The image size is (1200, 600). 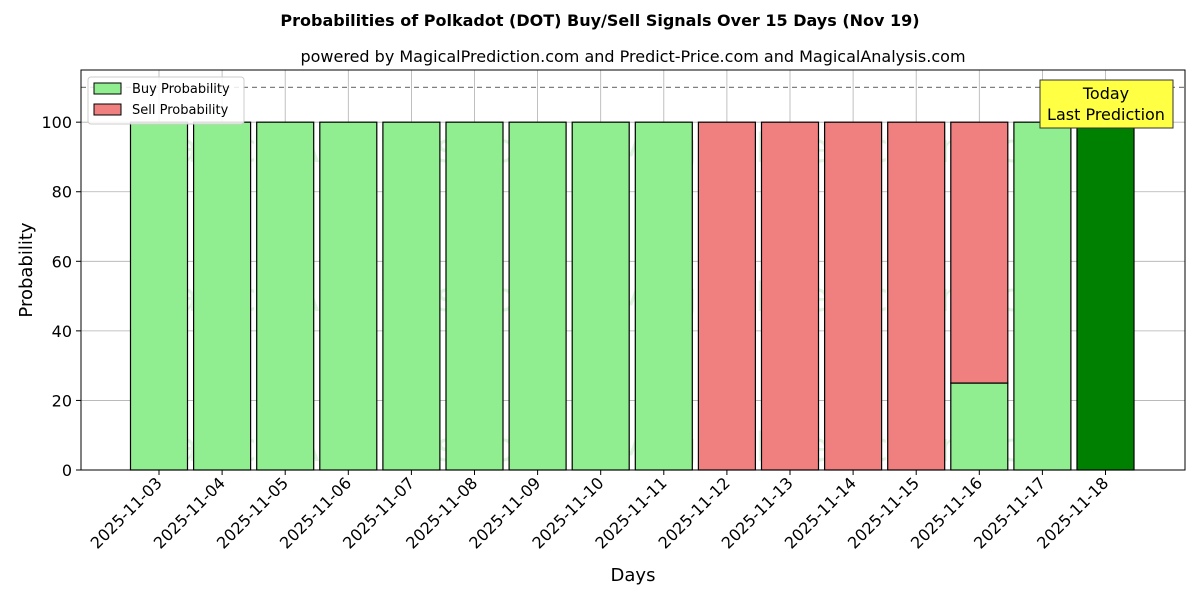 I want to click on y-tick-label: 20, so click(x=62, y=400).